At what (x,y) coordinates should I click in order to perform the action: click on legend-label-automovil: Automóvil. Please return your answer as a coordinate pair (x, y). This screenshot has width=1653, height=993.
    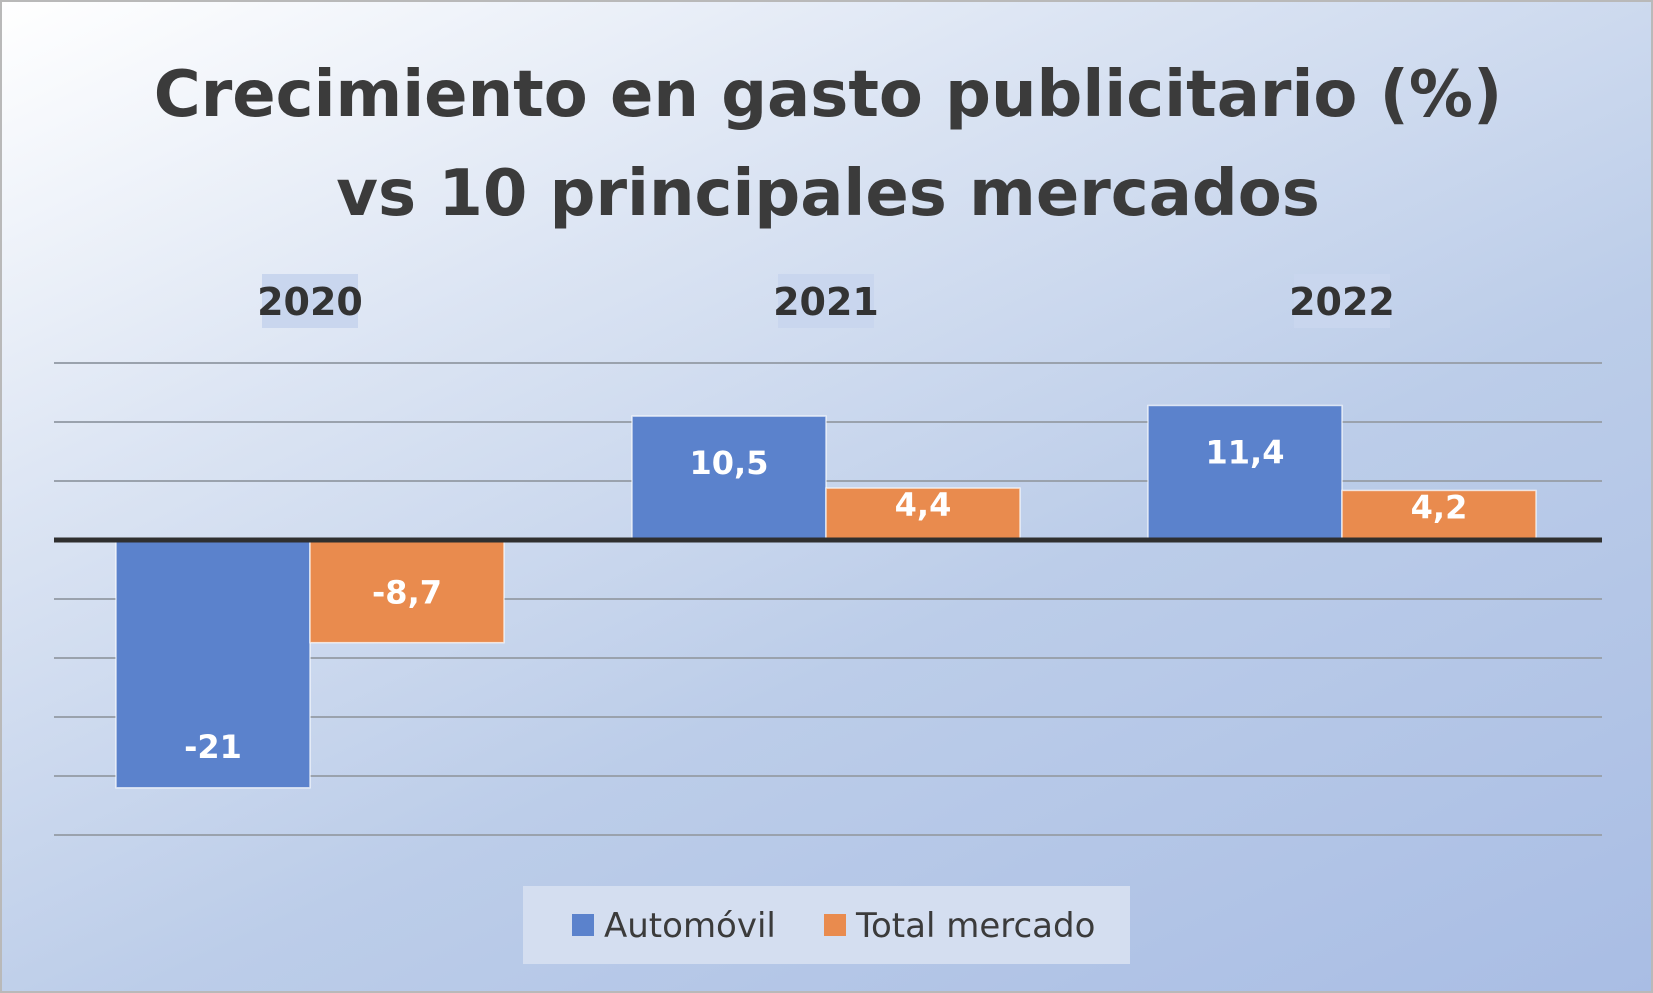
    Looking at the image, I should click on (690, 926).